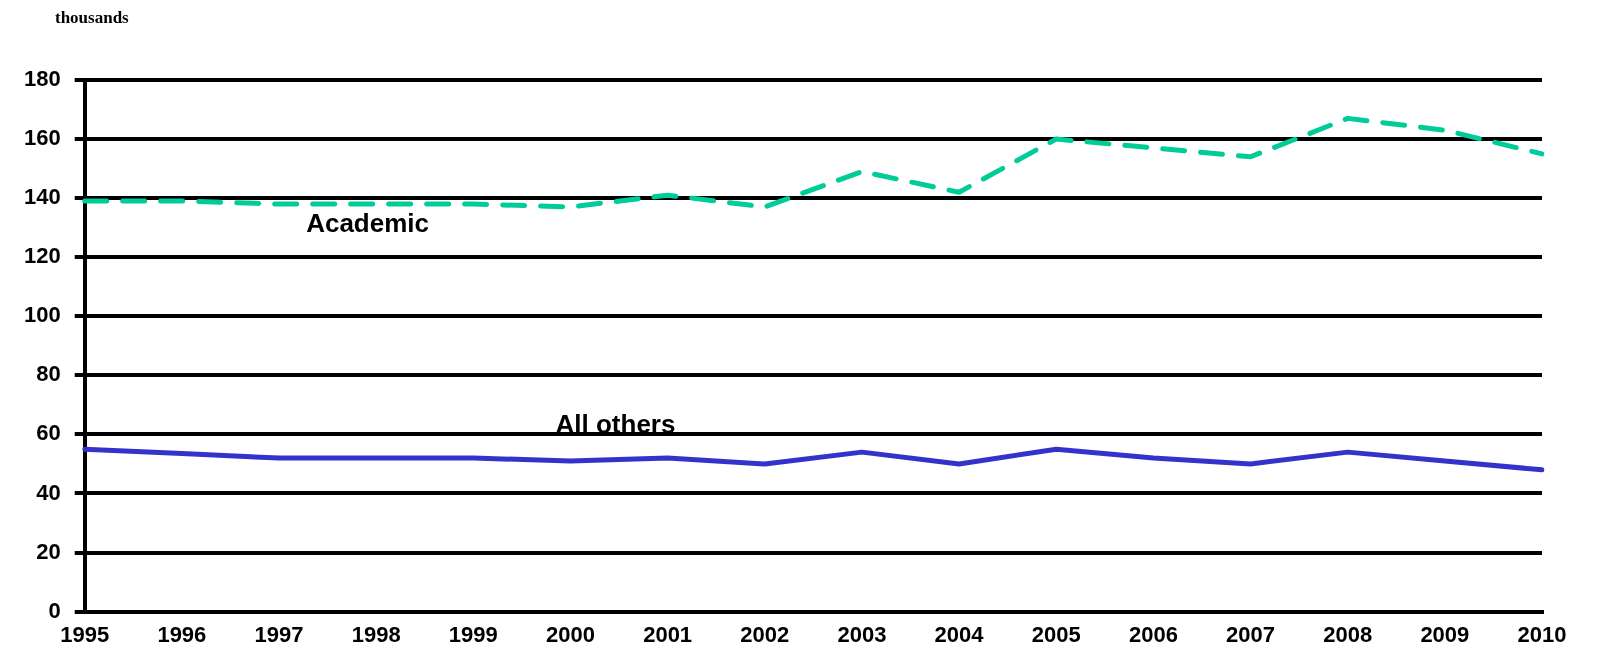  What do you see at coordinates (1445, 634) in the screenshot?
I see `x-tick-label: 2009` at bounding box center [1445, 634].